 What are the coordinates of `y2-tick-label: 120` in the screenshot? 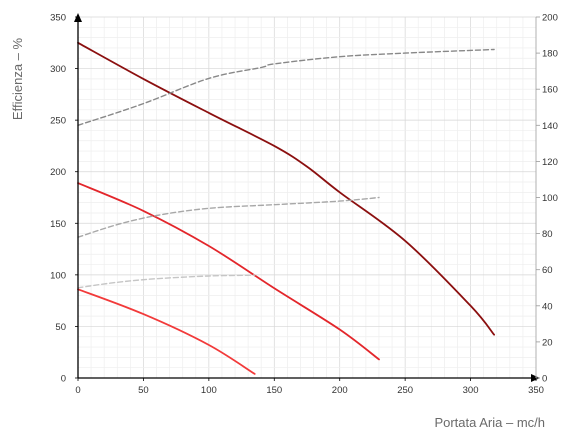 It's located at (550, 162).